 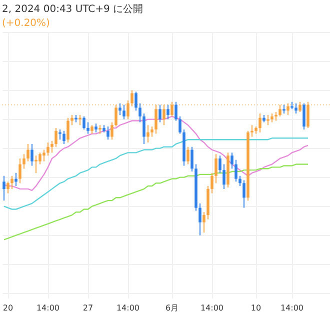 I want to click on x-tick-label: 20, so click(x=8, y=308).